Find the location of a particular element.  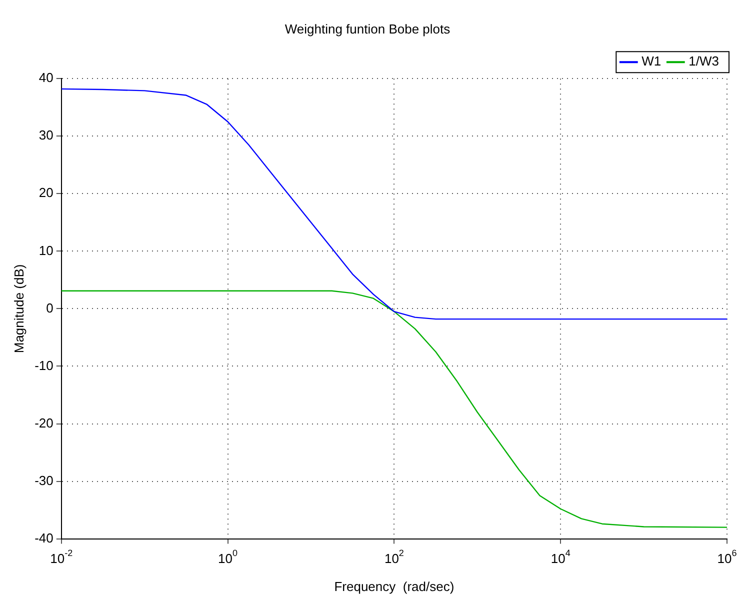

y-tick-label: -40 is located at coordinates (44, 538).